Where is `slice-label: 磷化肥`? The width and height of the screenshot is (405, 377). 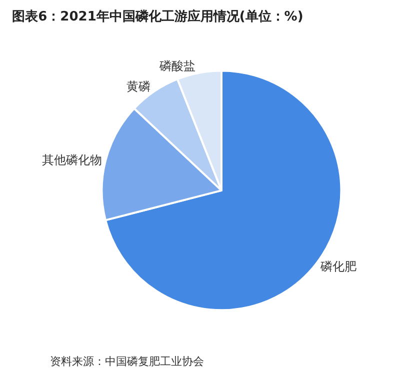 slice-label: 磷化肥 is located at coordinates (338, 266).